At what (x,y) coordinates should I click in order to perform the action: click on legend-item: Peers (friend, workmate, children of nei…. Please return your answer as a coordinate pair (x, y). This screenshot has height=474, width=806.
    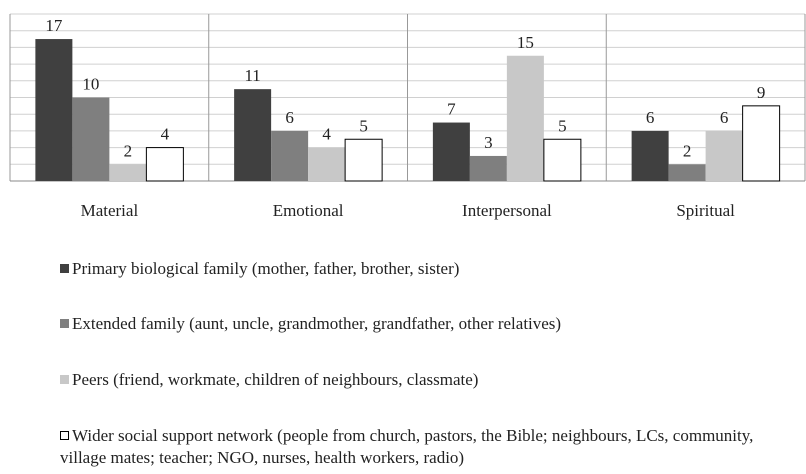
    Looking at the image, I should click on (431, 380).